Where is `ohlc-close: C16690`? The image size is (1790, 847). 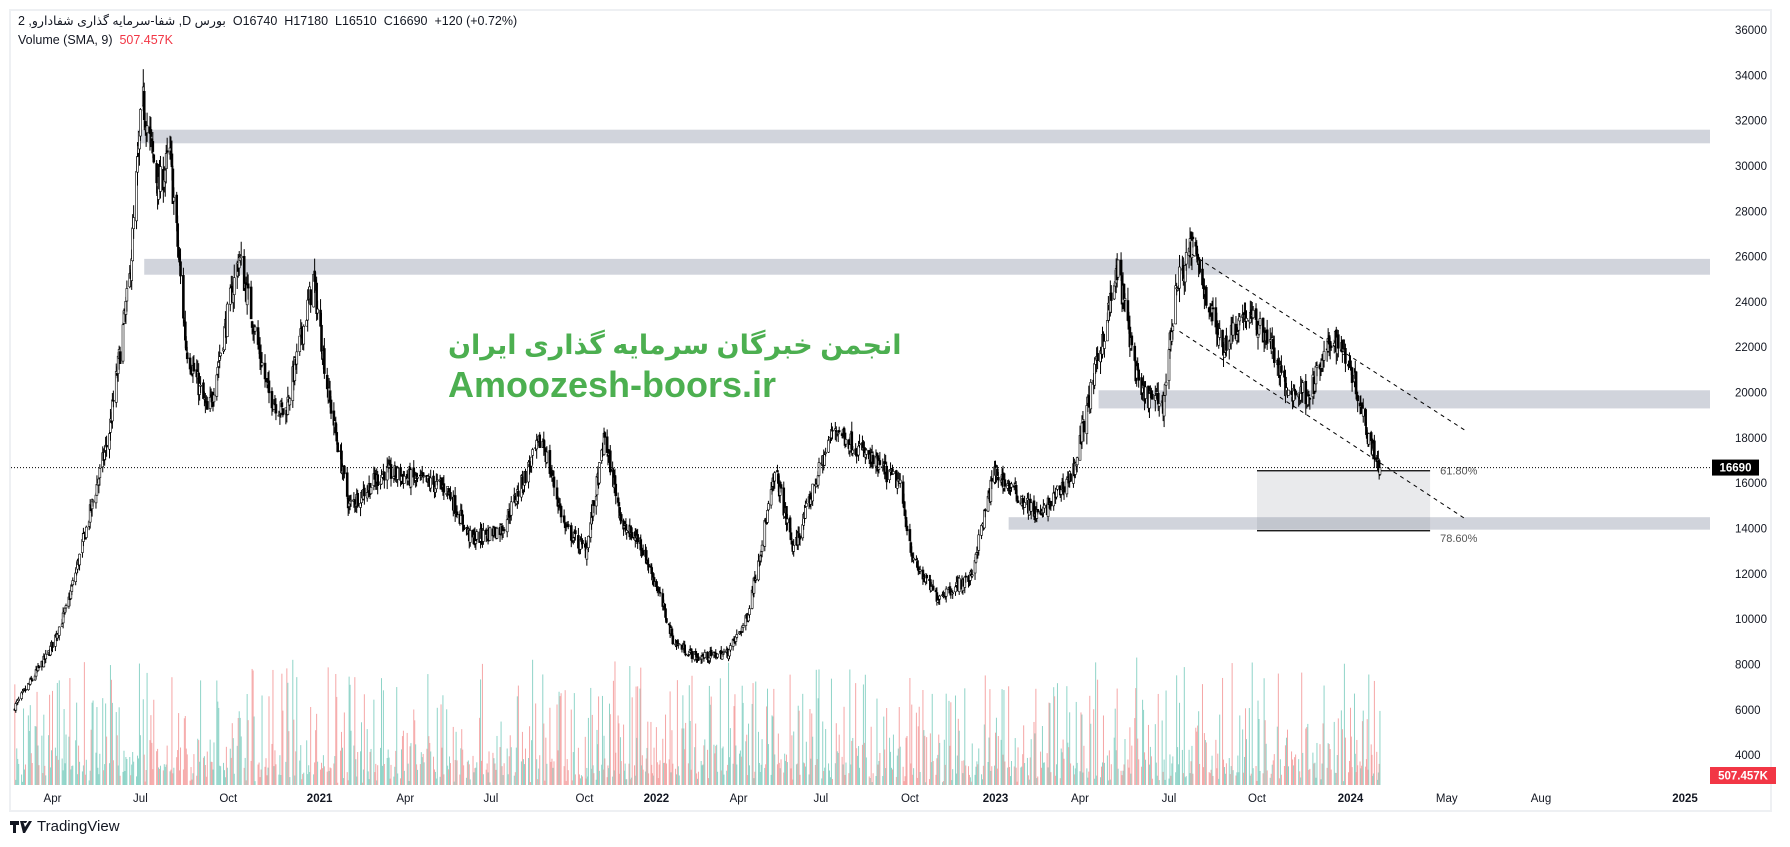 ohlc-close: C16690 is located at coordinates (405, 21).